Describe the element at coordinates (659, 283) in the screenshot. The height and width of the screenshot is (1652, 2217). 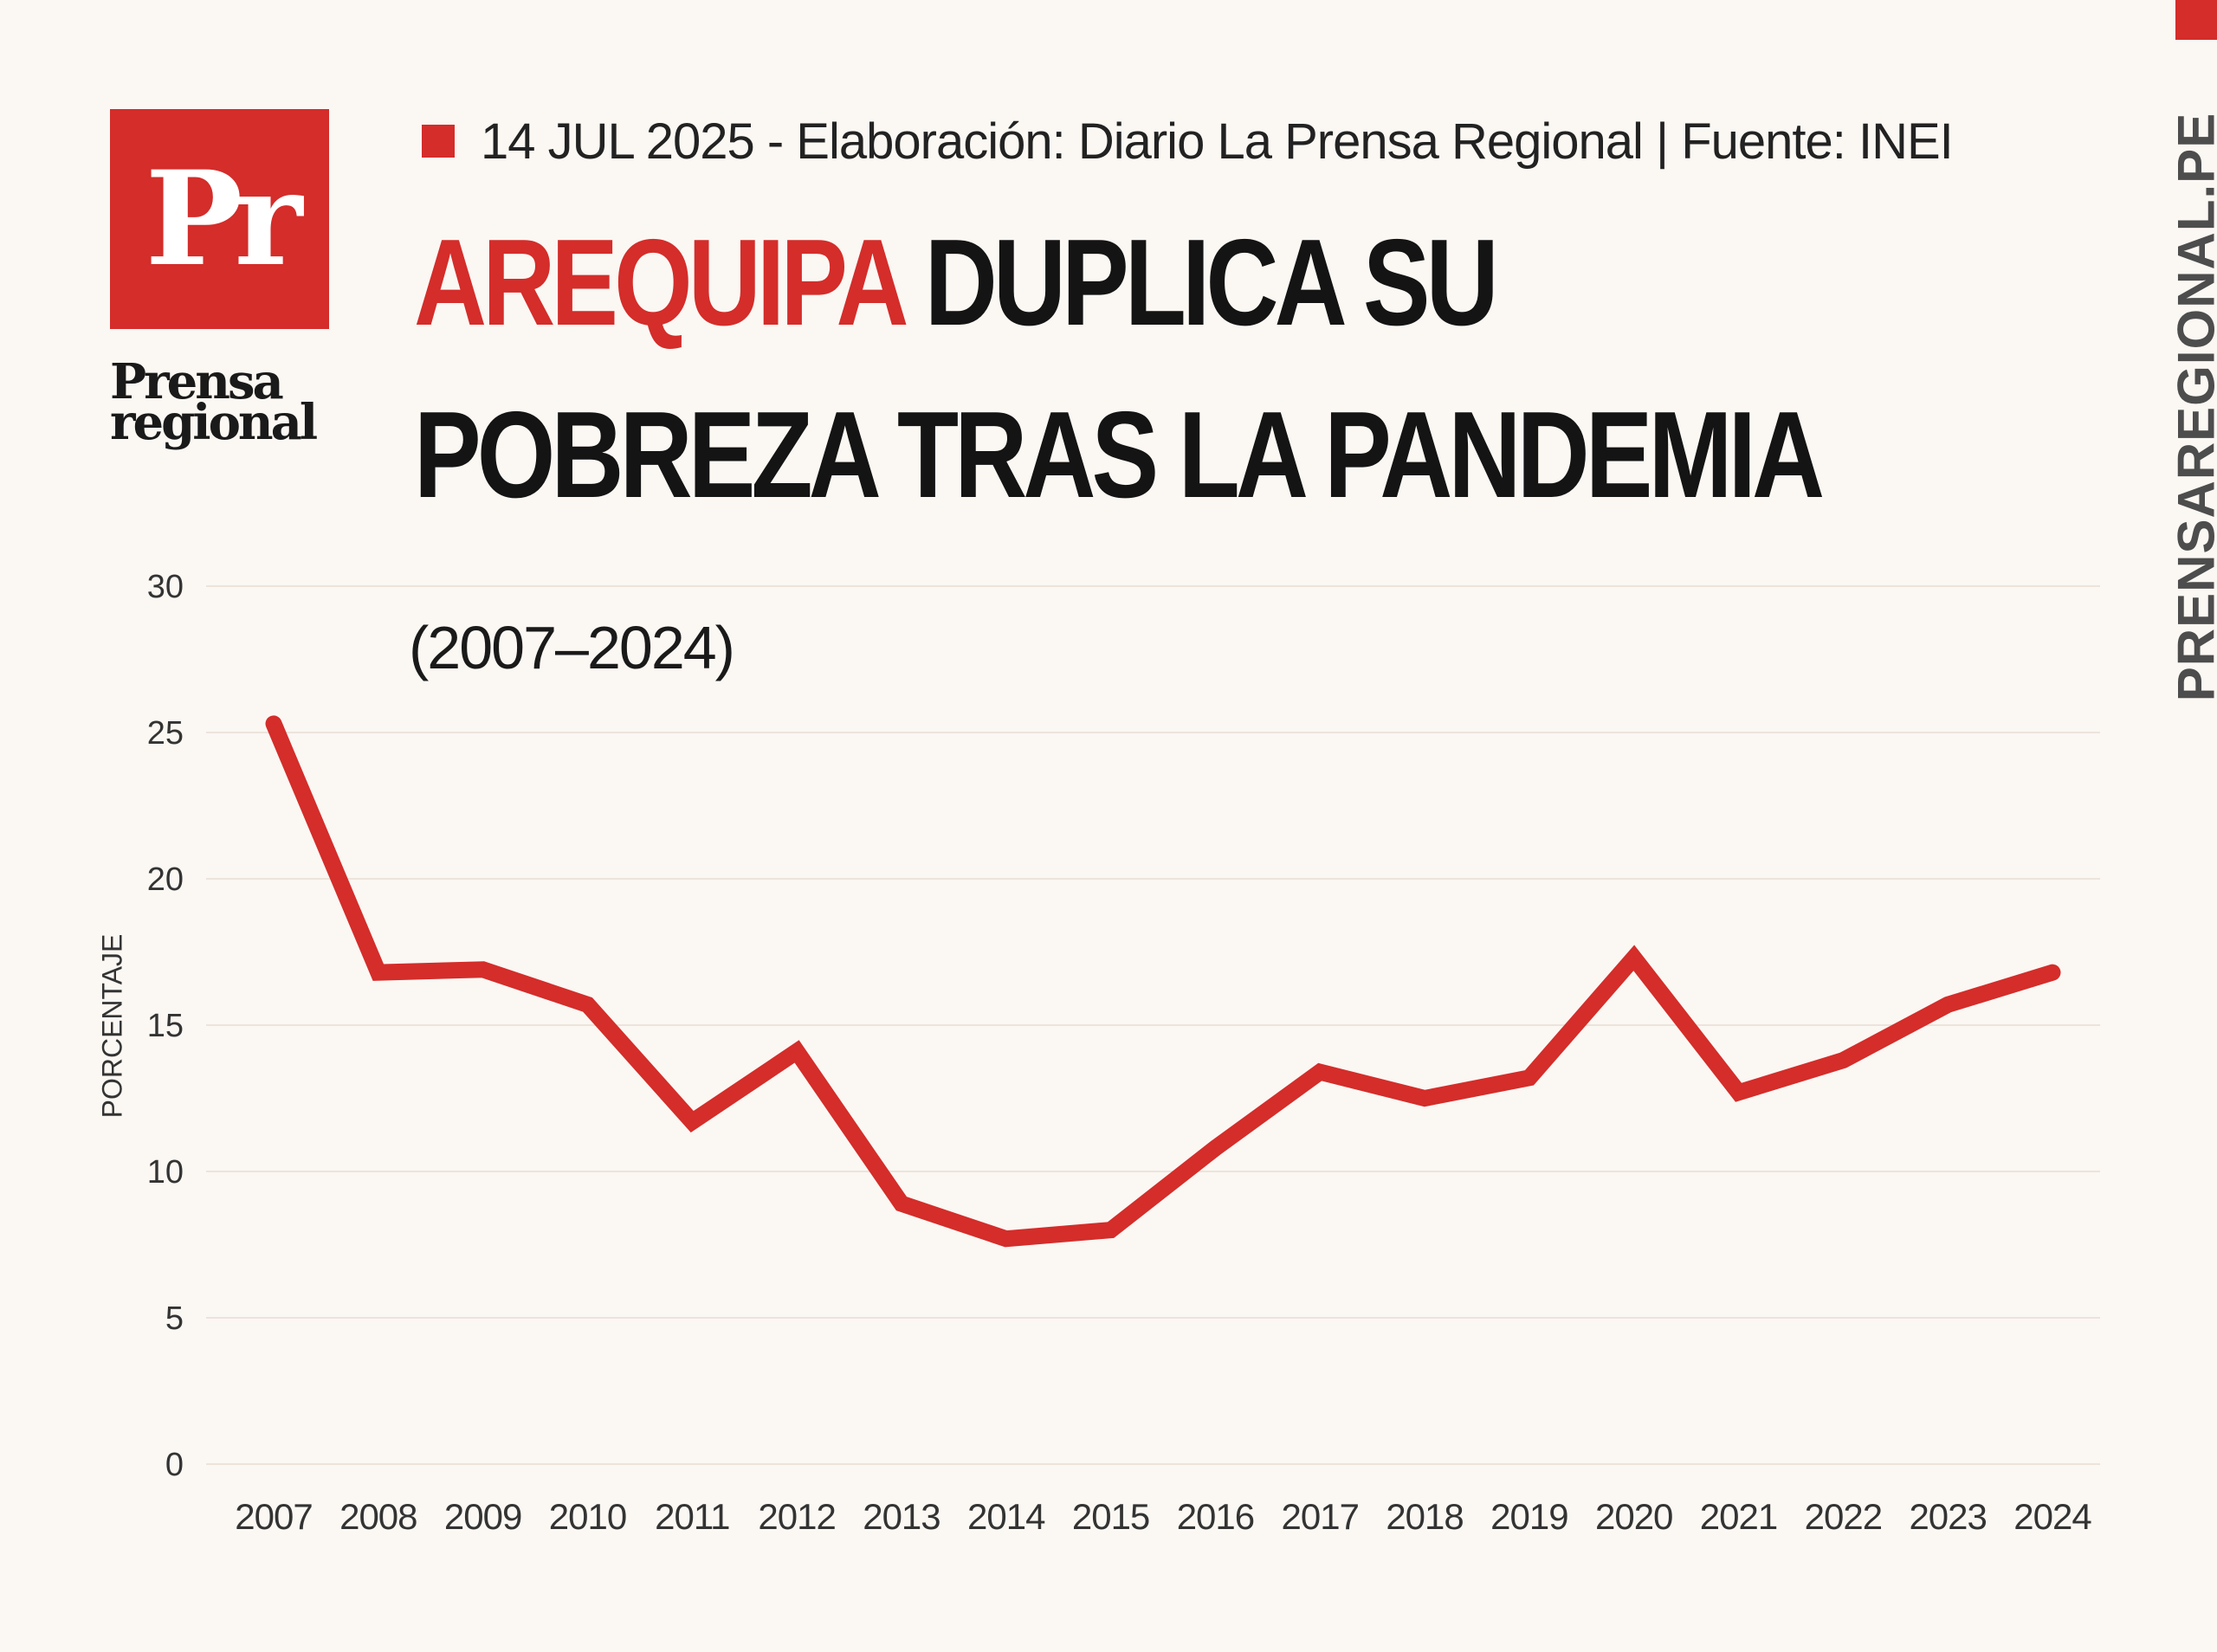
I see `headline-accent: AREQUIPA` at that location.